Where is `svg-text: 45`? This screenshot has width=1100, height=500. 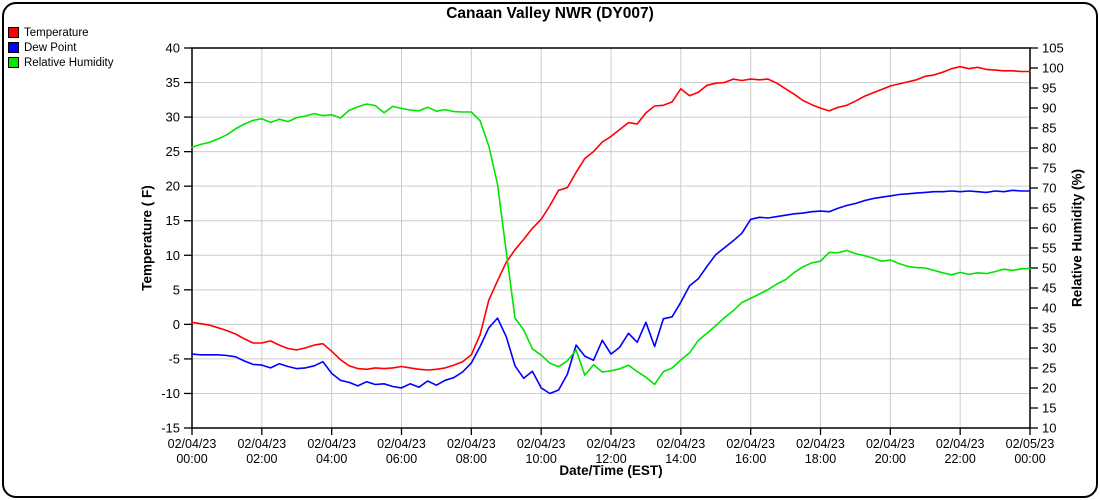 svg-text: 45 is located at coordinates (1049, 288).